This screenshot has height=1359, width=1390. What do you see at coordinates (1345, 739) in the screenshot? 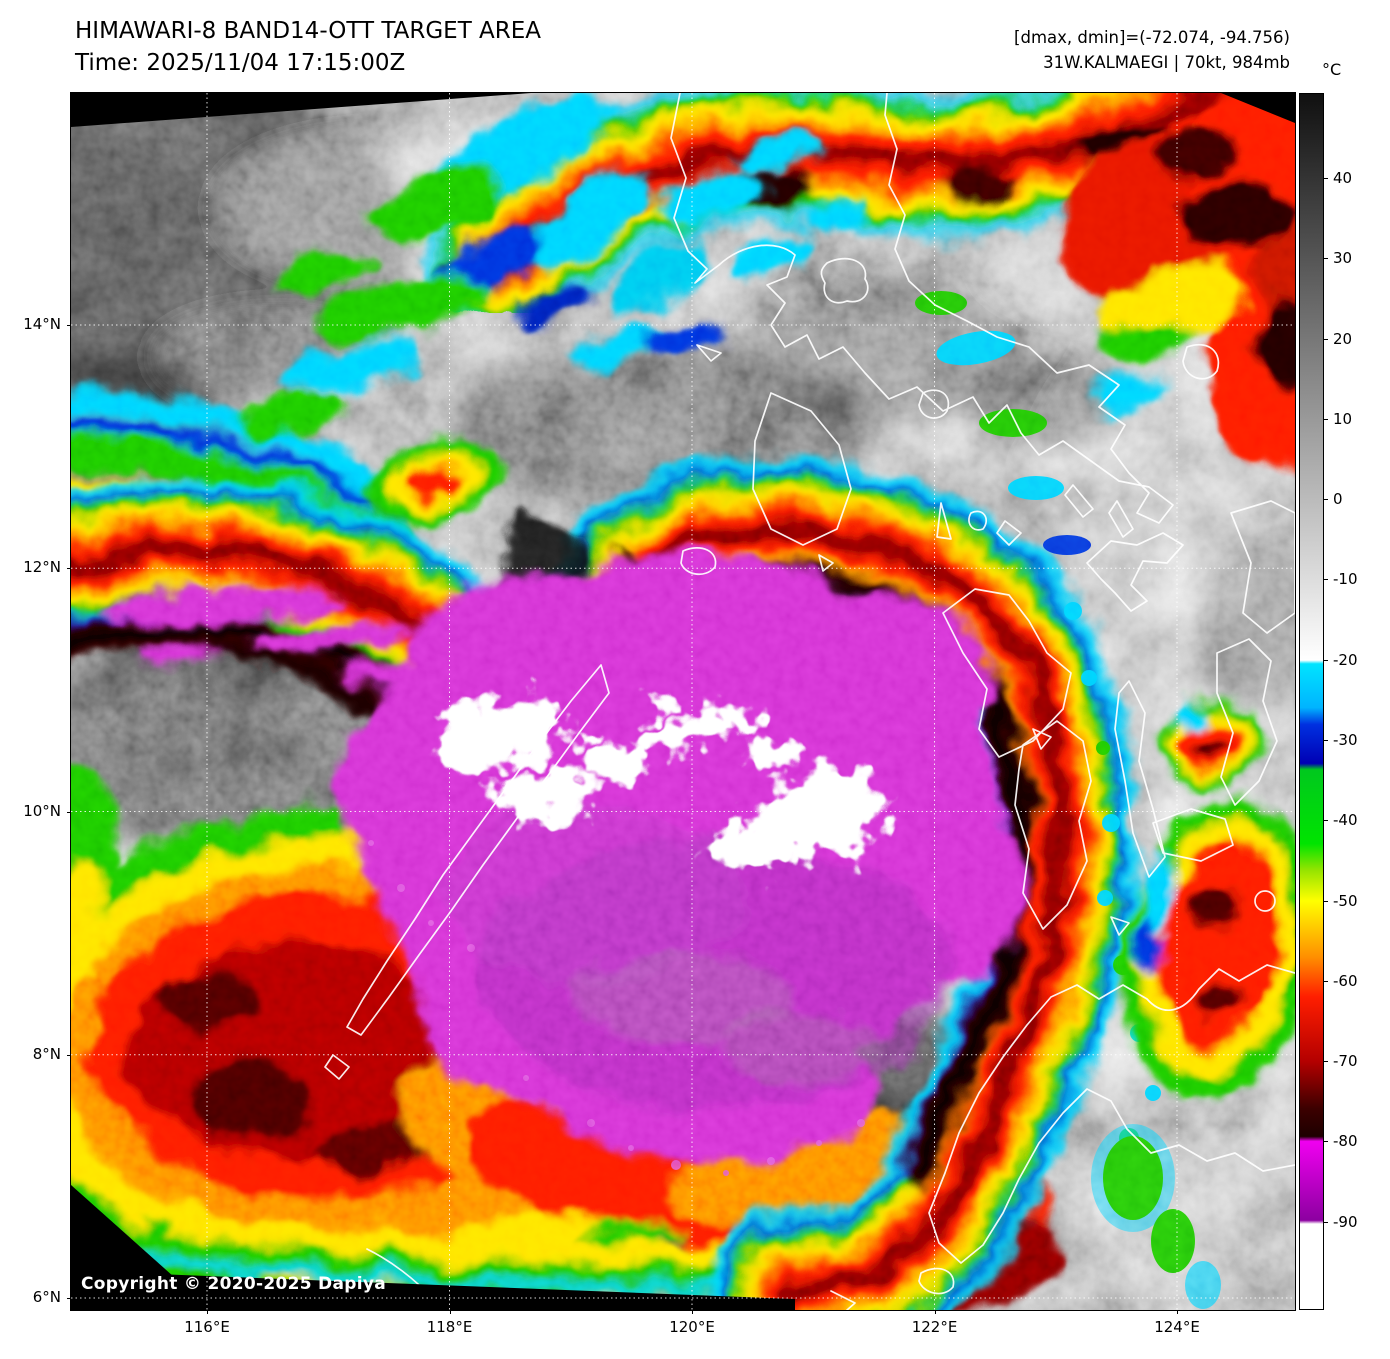
I see `colorbar-tick-label: -30` at bounding box center [1345, 739].